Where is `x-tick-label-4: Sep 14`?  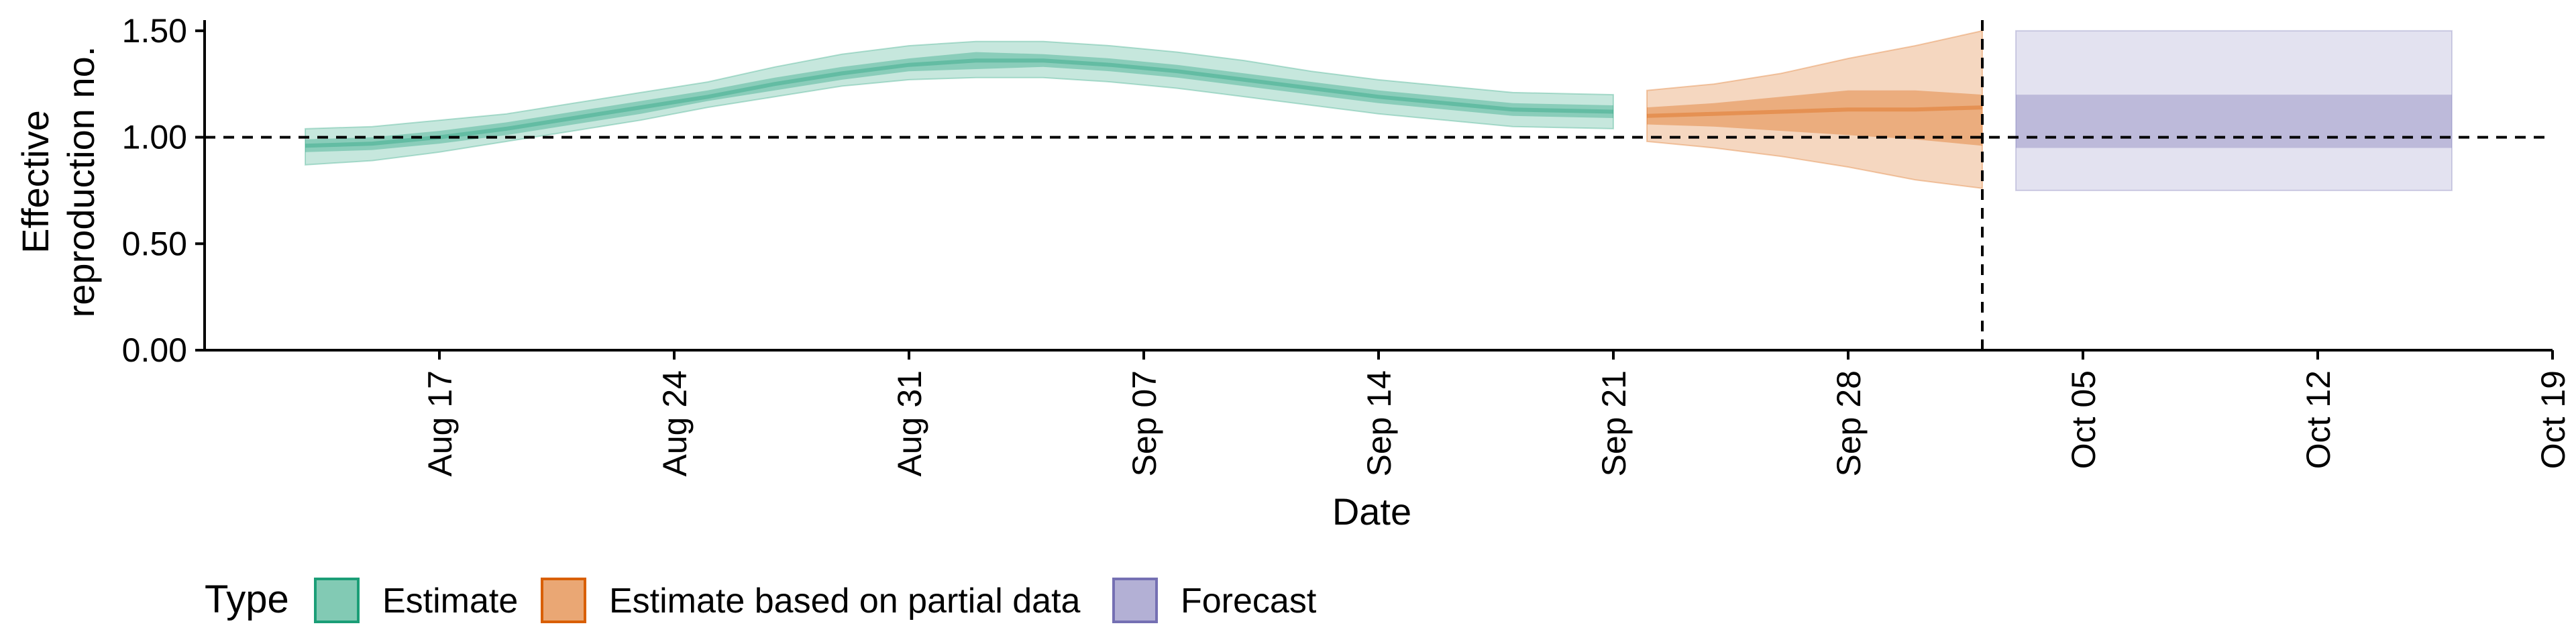
x-tick-label-4: Sep 14 is located at coordinates (1379, 423).